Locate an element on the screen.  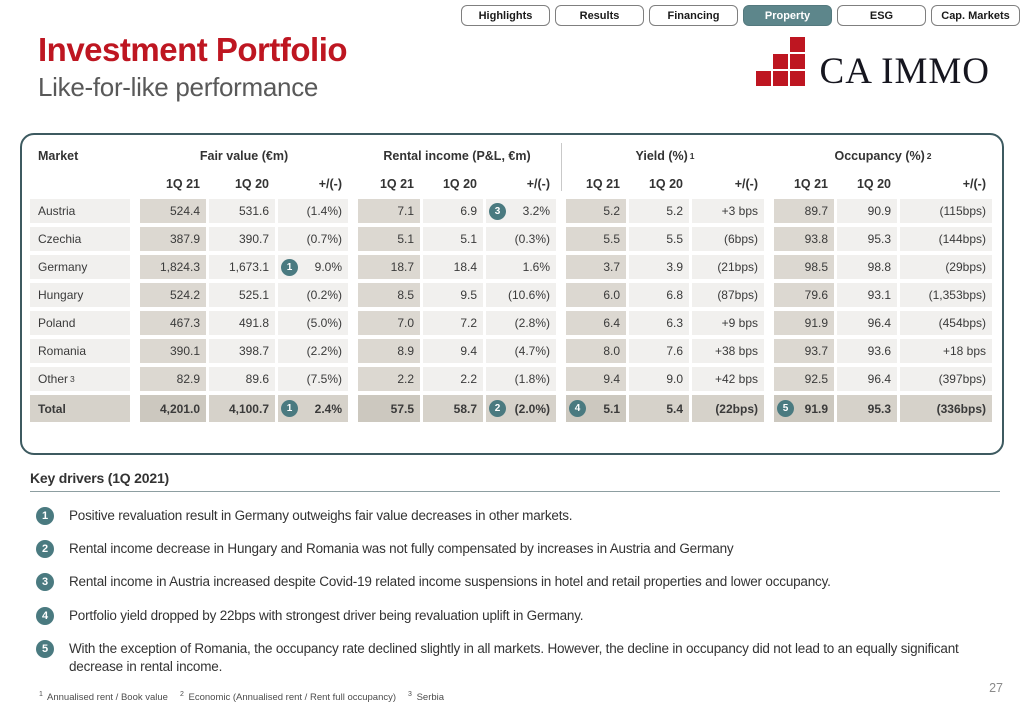
value-cell: 95.3 is located at coordinates (867, 239).